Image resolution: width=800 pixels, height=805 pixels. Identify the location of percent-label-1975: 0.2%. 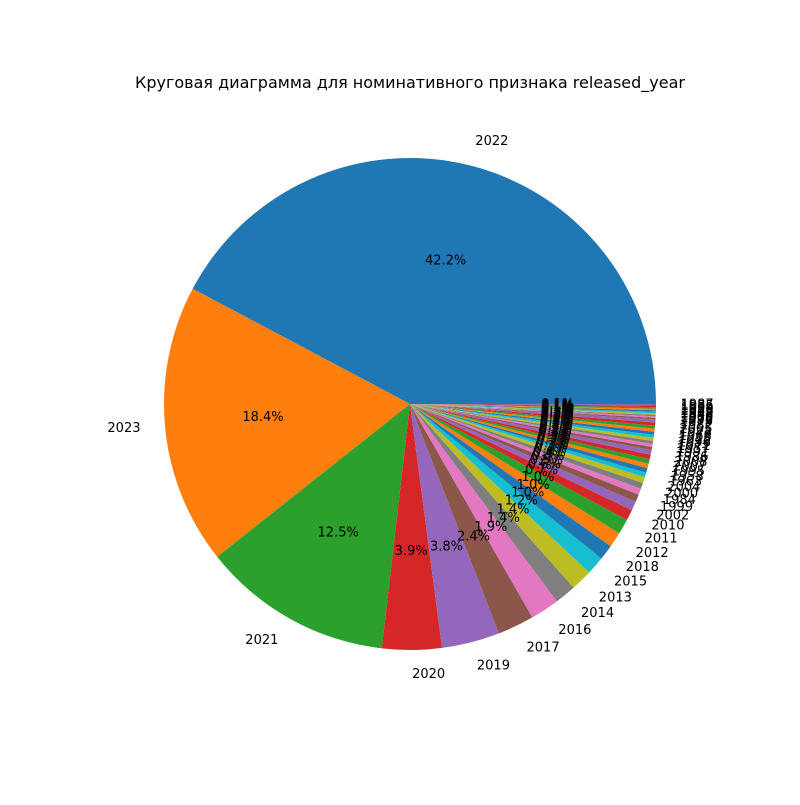
(556, 423).